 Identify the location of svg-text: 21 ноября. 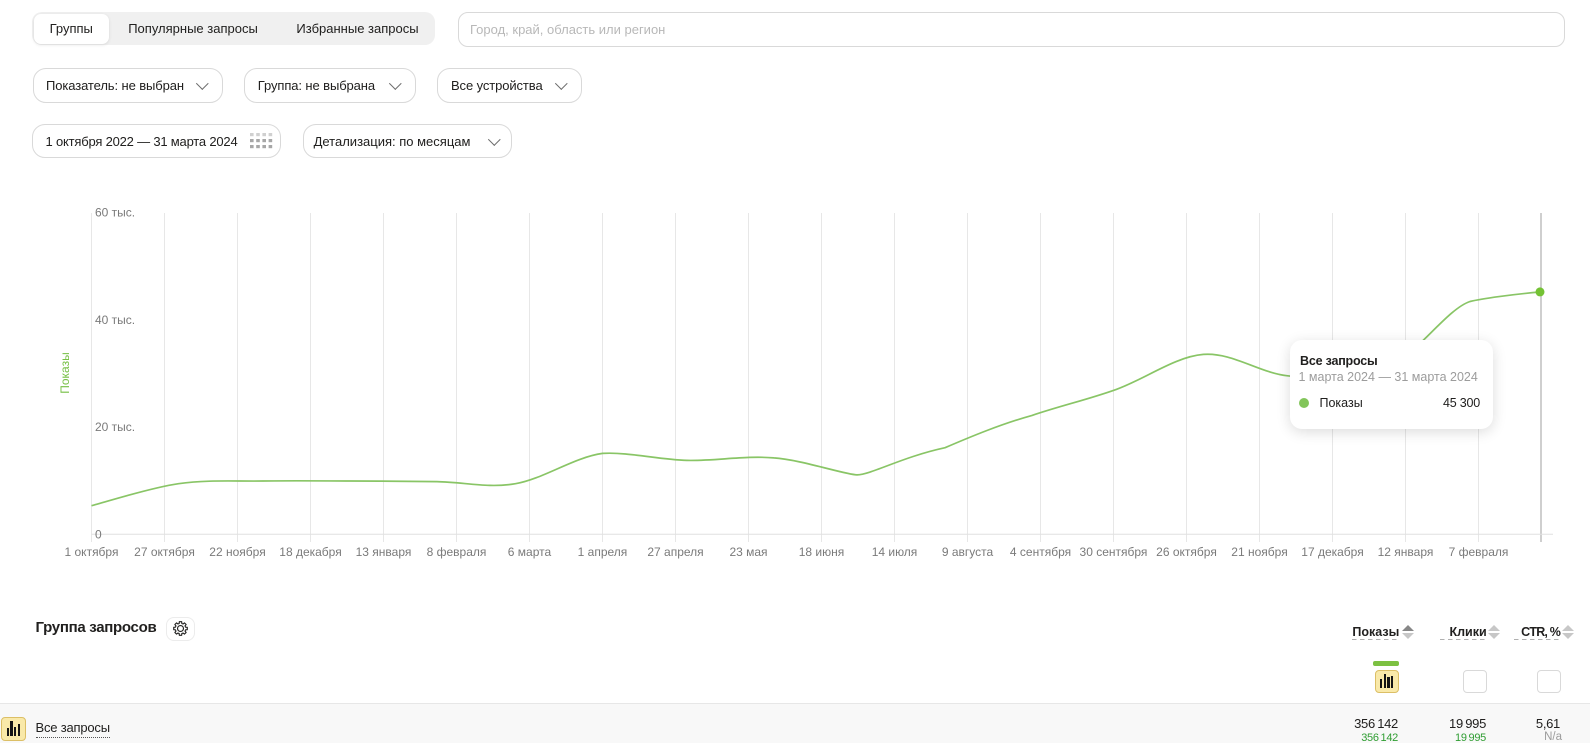
(1259, 552).